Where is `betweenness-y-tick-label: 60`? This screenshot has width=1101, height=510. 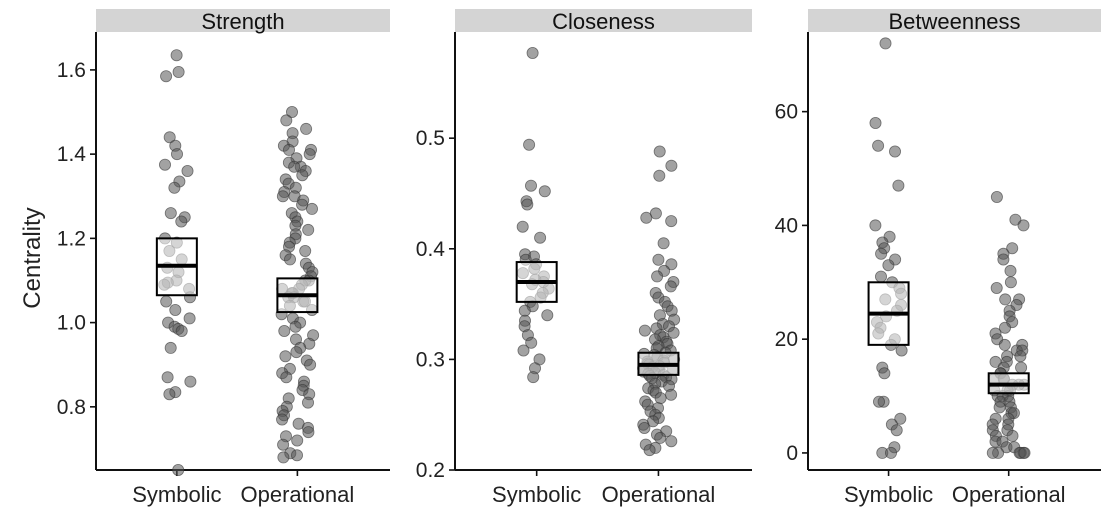
betweenness-y-tick-label: 60 is located at coordinates (786, 112).